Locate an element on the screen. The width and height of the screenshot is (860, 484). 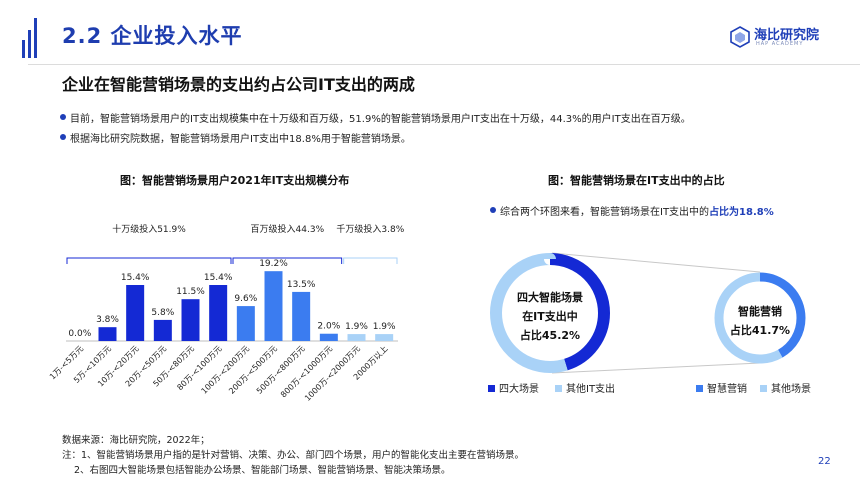
title-decoration is located at coordinates (34, 38).